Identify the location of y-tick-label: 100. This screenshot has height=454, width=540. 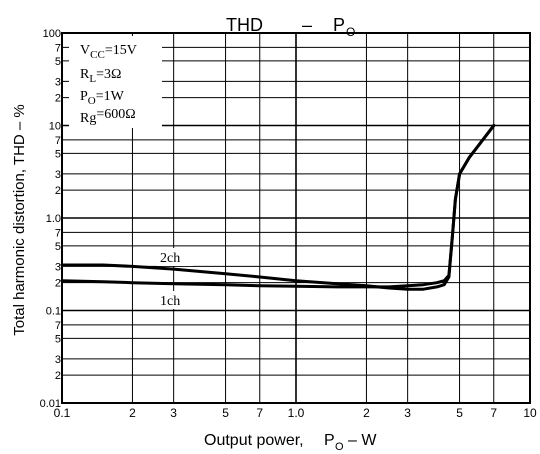
(52, 34).